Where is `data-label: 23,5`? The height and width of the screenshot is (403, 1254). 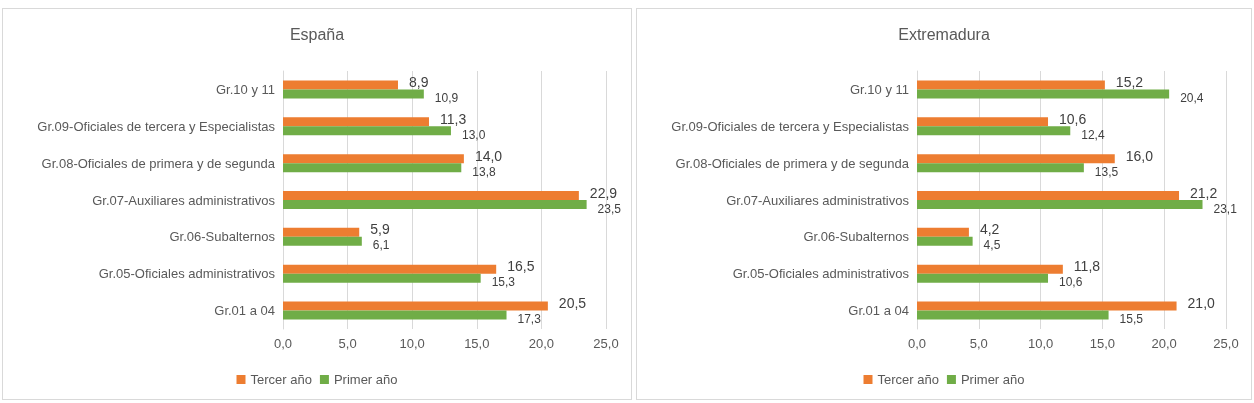
data-label: 23,5 is located at coordinates (609, 208).